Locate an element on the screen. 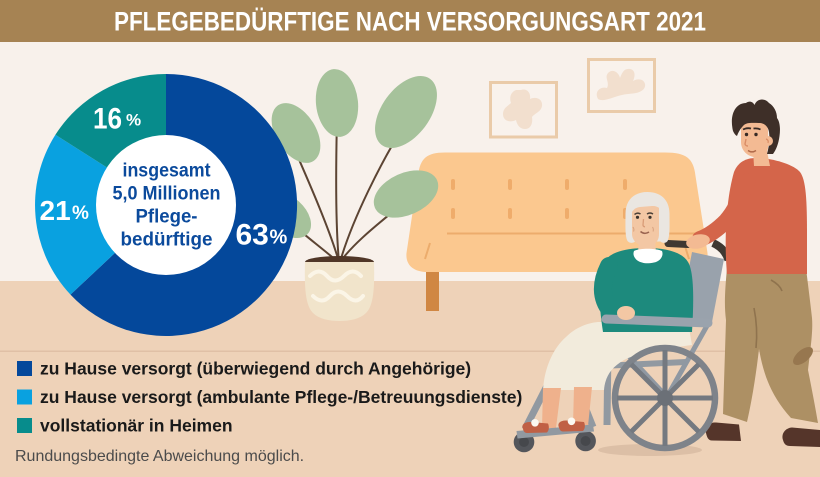  svg-text: insgesamt is located at coordinates (167, 171).